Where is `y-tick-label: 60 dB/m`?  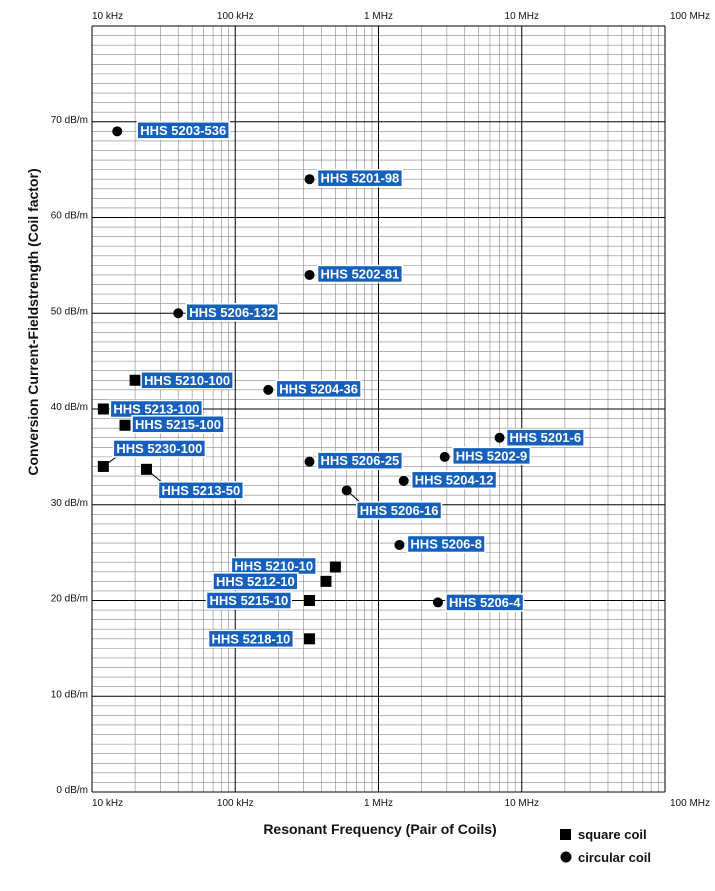 y-tick-label: 60 dB/m is located at coordinates (69, 216).